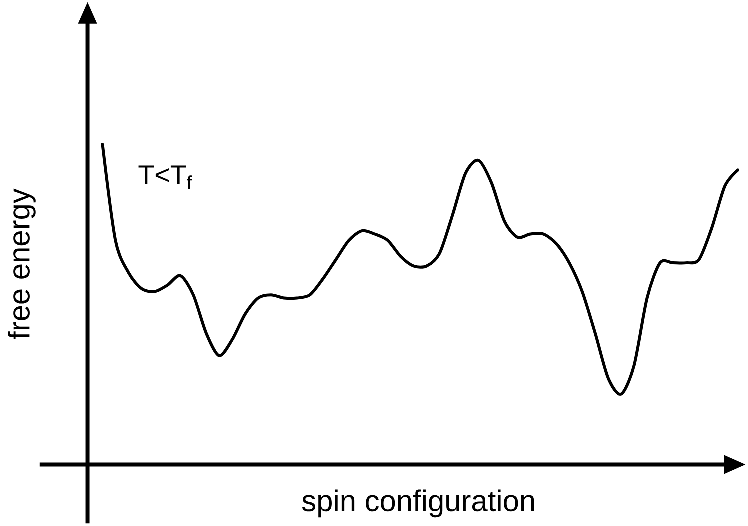  What do you see at coordinates (165, 178) in the screenshot?
I see `annotation: T<T$_{f}$` at bounding box center [165, 178].